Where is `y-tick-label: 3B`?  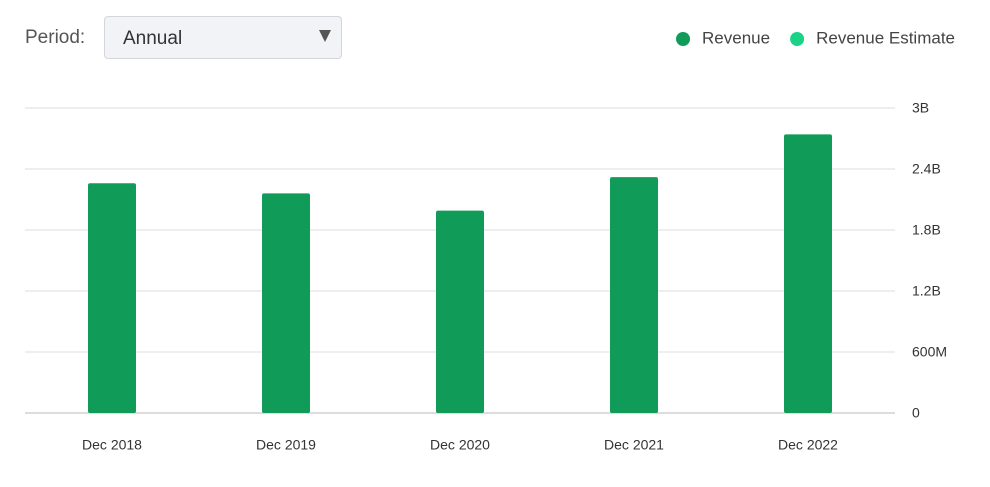
y-tick-label: 3B is located at coordinates (920, 108).